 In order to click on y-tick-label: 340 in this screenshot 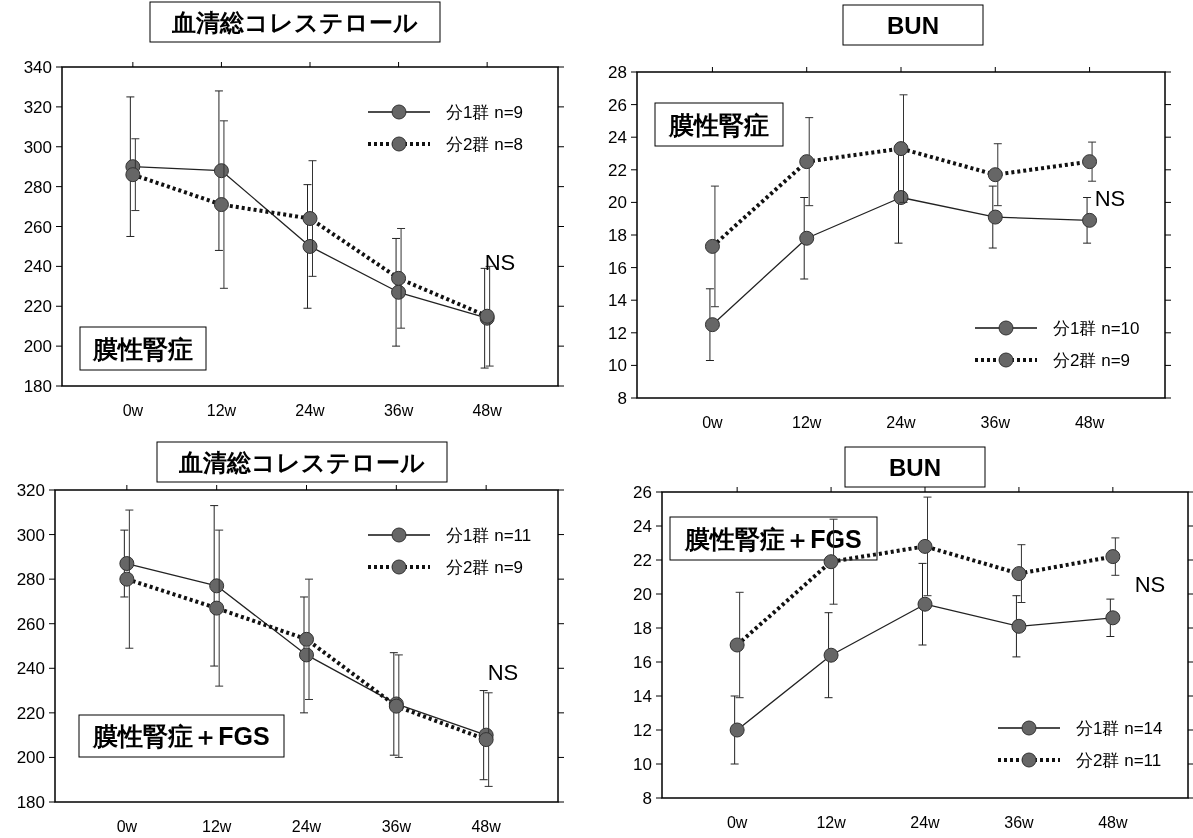, I will do `click(37, 67)`.